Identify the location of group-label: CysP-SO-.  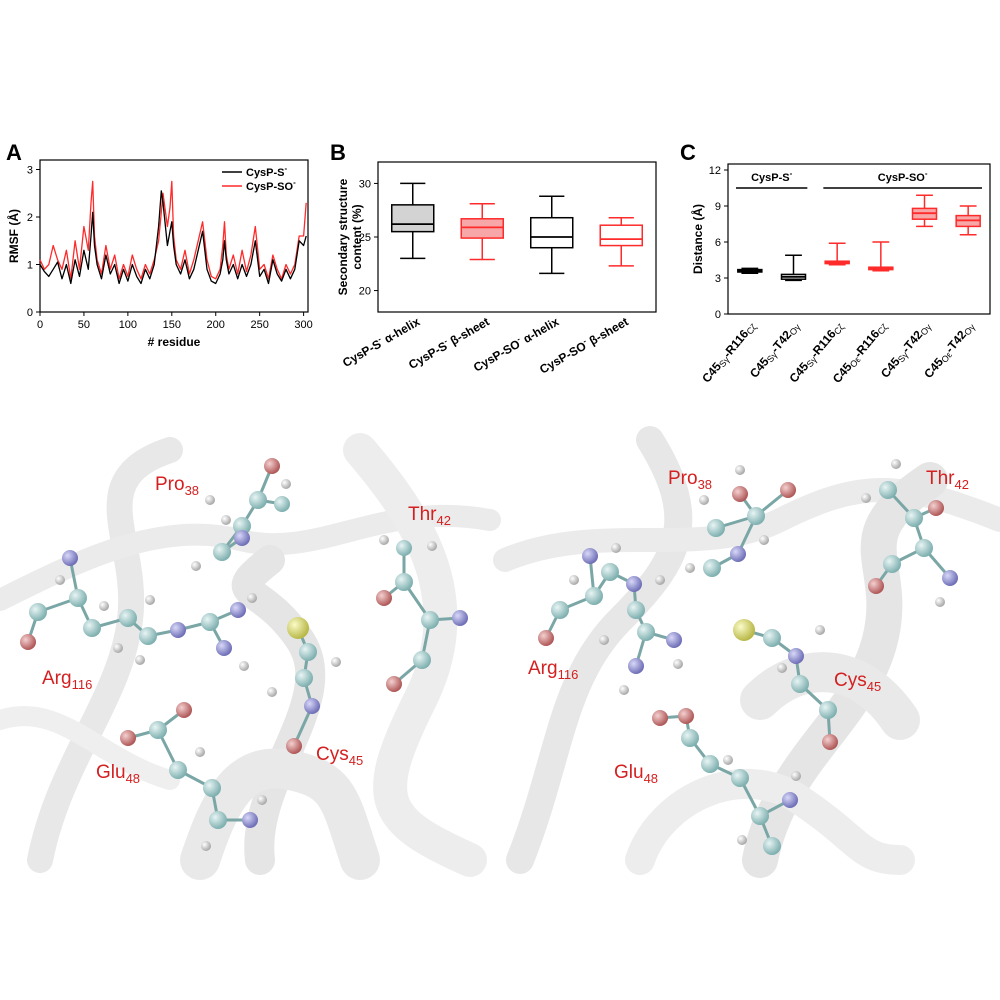
(903, 176).